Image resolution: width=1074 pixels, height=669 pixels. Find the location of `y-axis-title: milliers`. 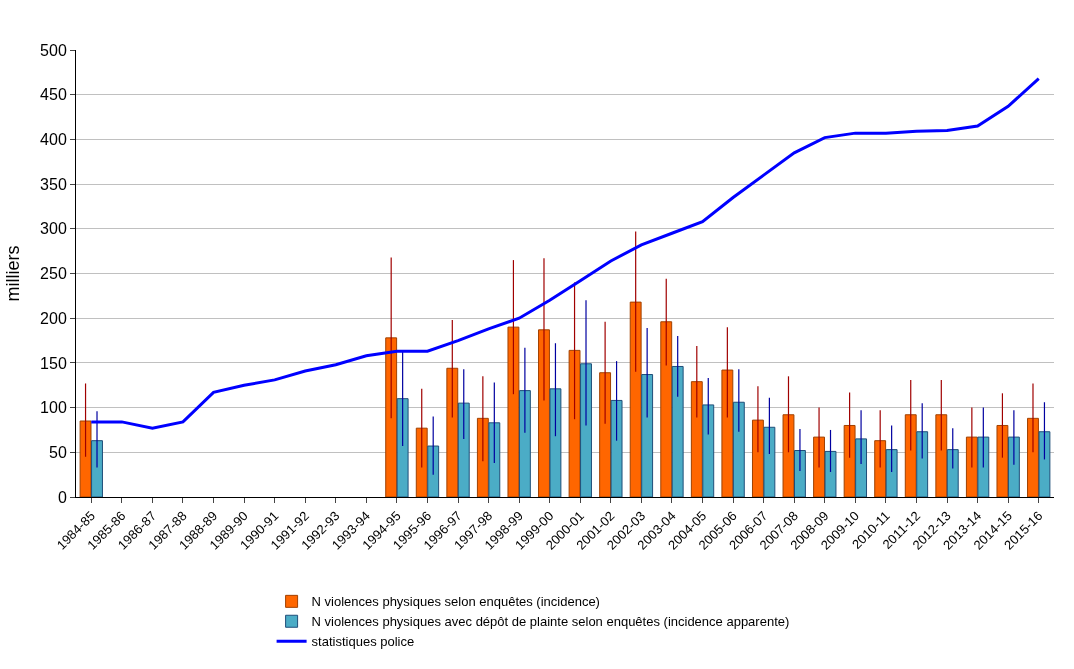

y-axis-title: milliers is located at coordinates (13, 273).